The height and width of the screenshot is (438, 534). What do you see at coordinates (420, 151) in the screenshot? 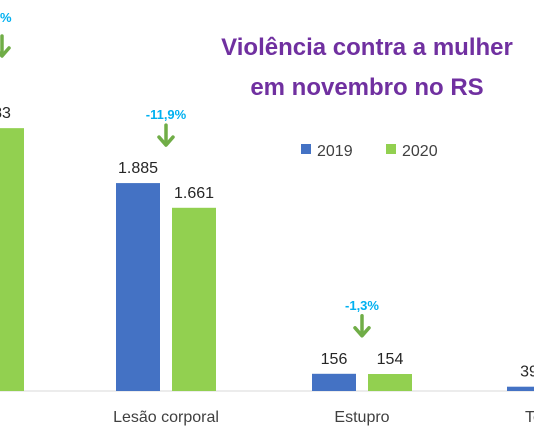
I see `legend-label-2020: 2020` at bounding box center [420, 151].